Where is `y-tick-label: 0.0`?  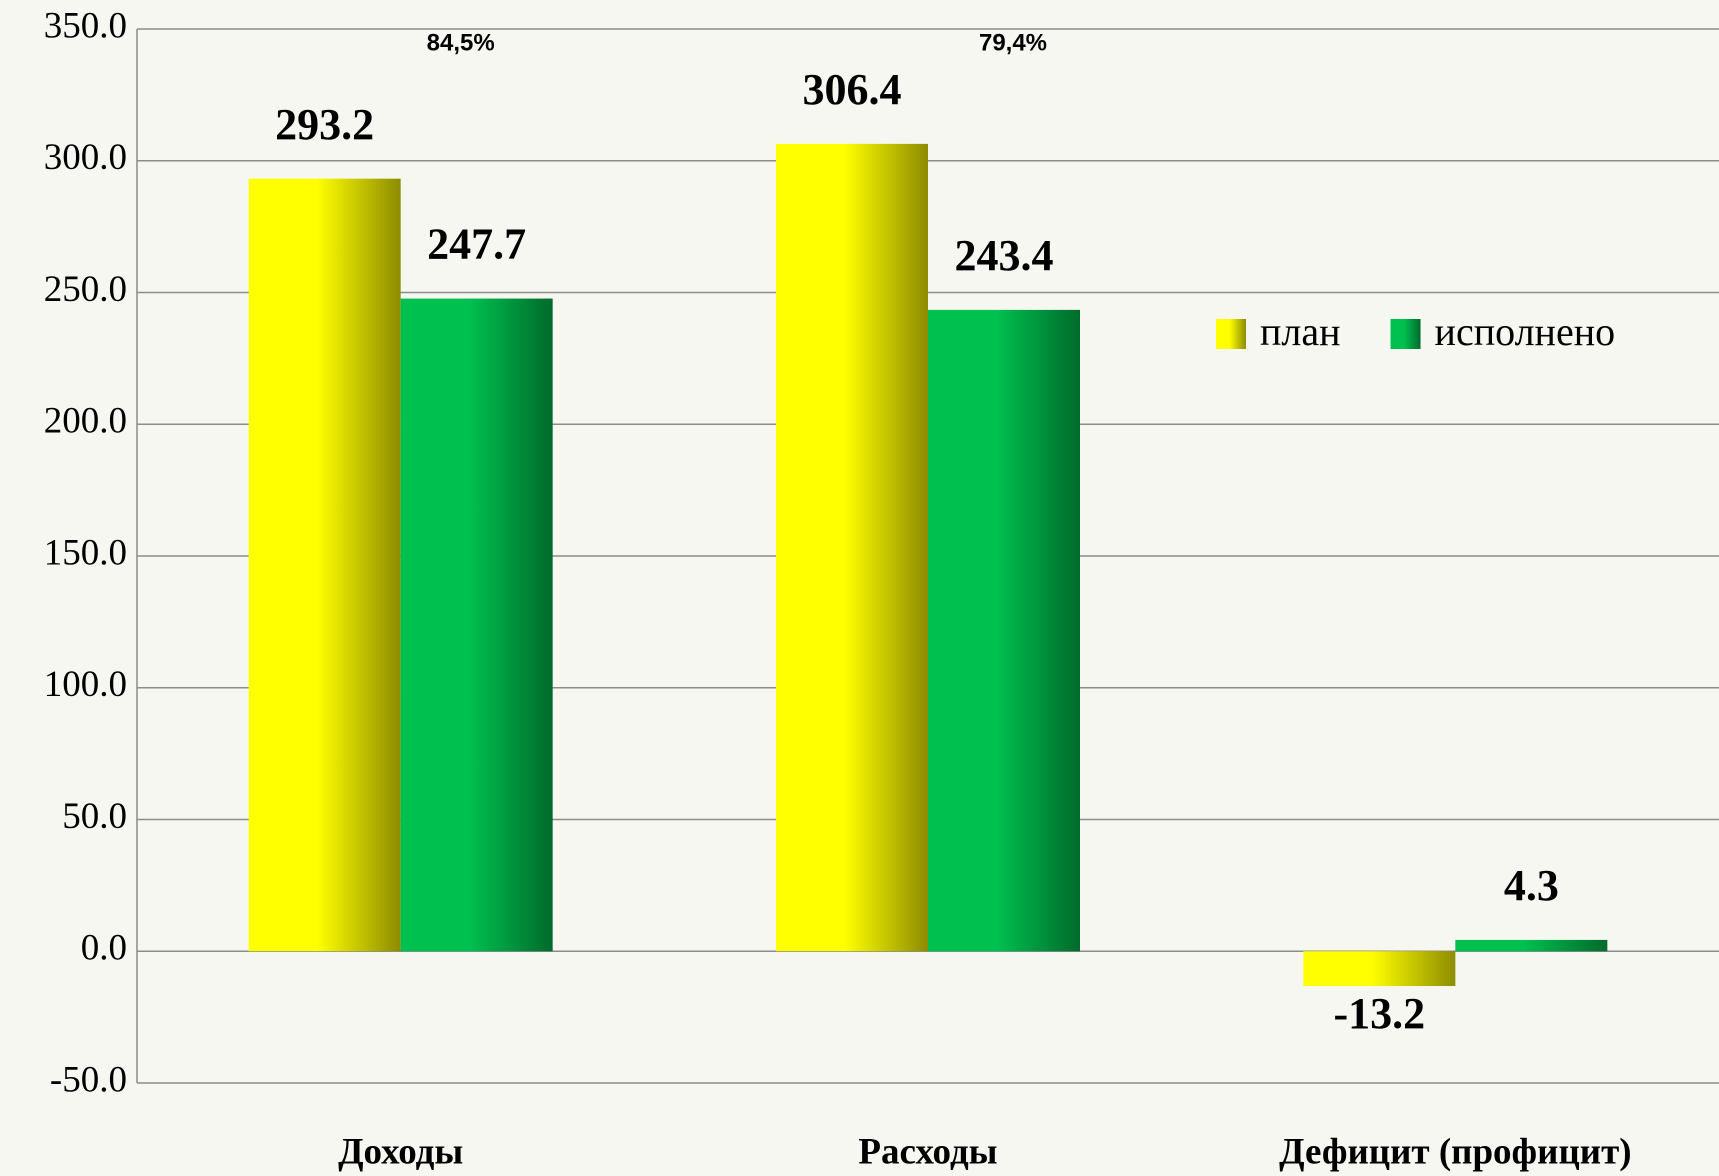 y-tick-label: 0.0 is located at coordinates (104, 948).